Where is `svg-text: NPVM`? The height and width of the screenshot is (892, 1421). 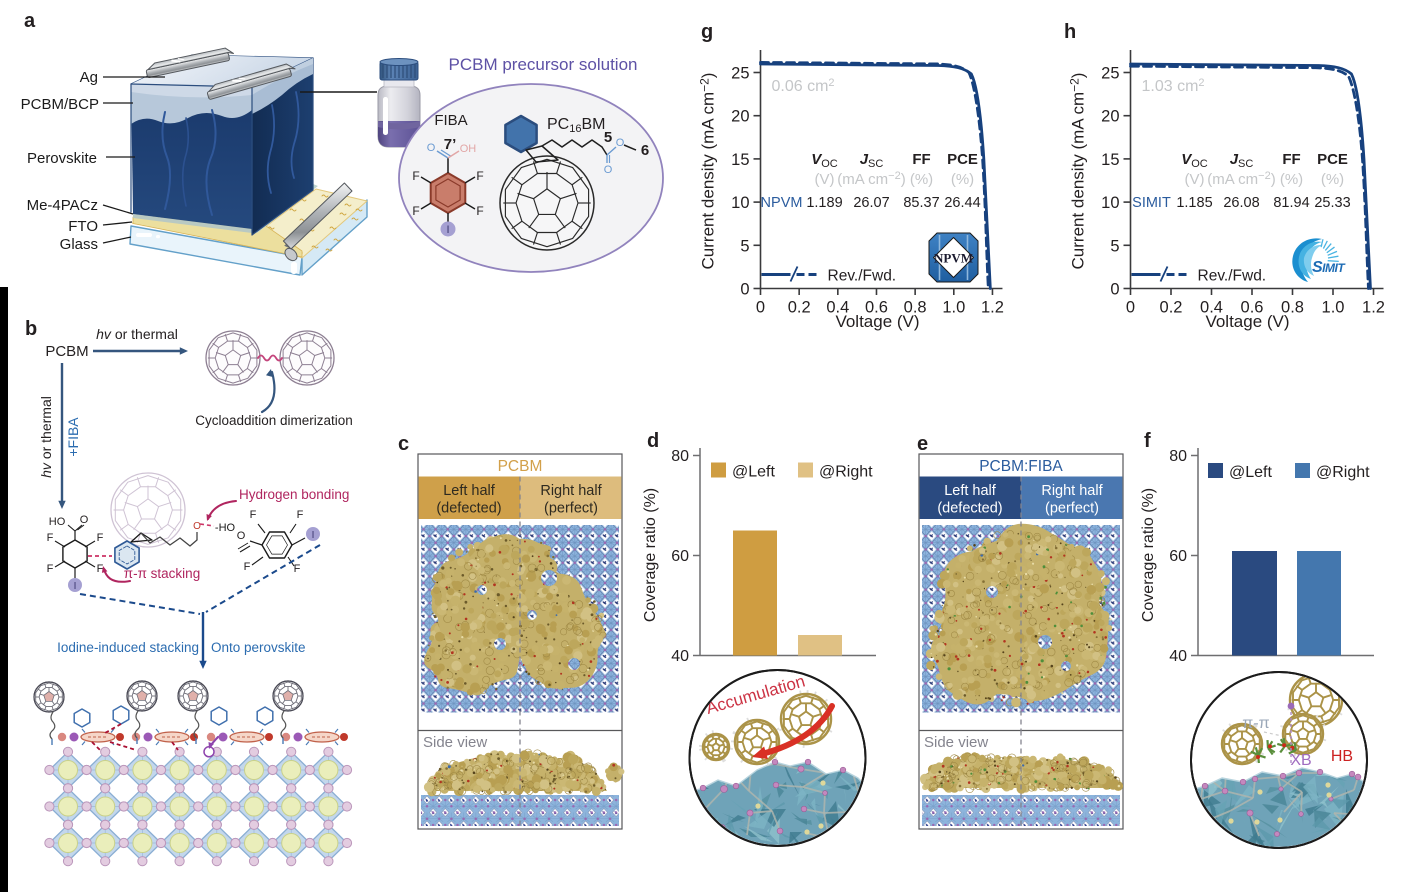 svg-text: NPVM is located at coordinates (782, 203).